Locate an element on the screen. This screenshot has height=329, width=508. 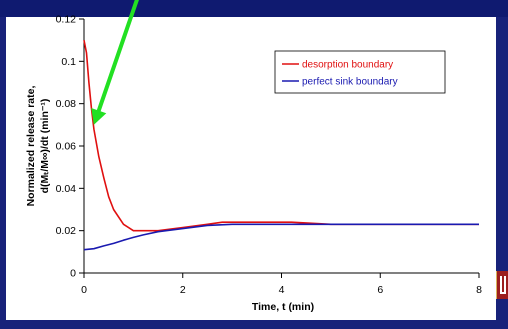
annotation-arrow-head is located at coordinates (99, 116).